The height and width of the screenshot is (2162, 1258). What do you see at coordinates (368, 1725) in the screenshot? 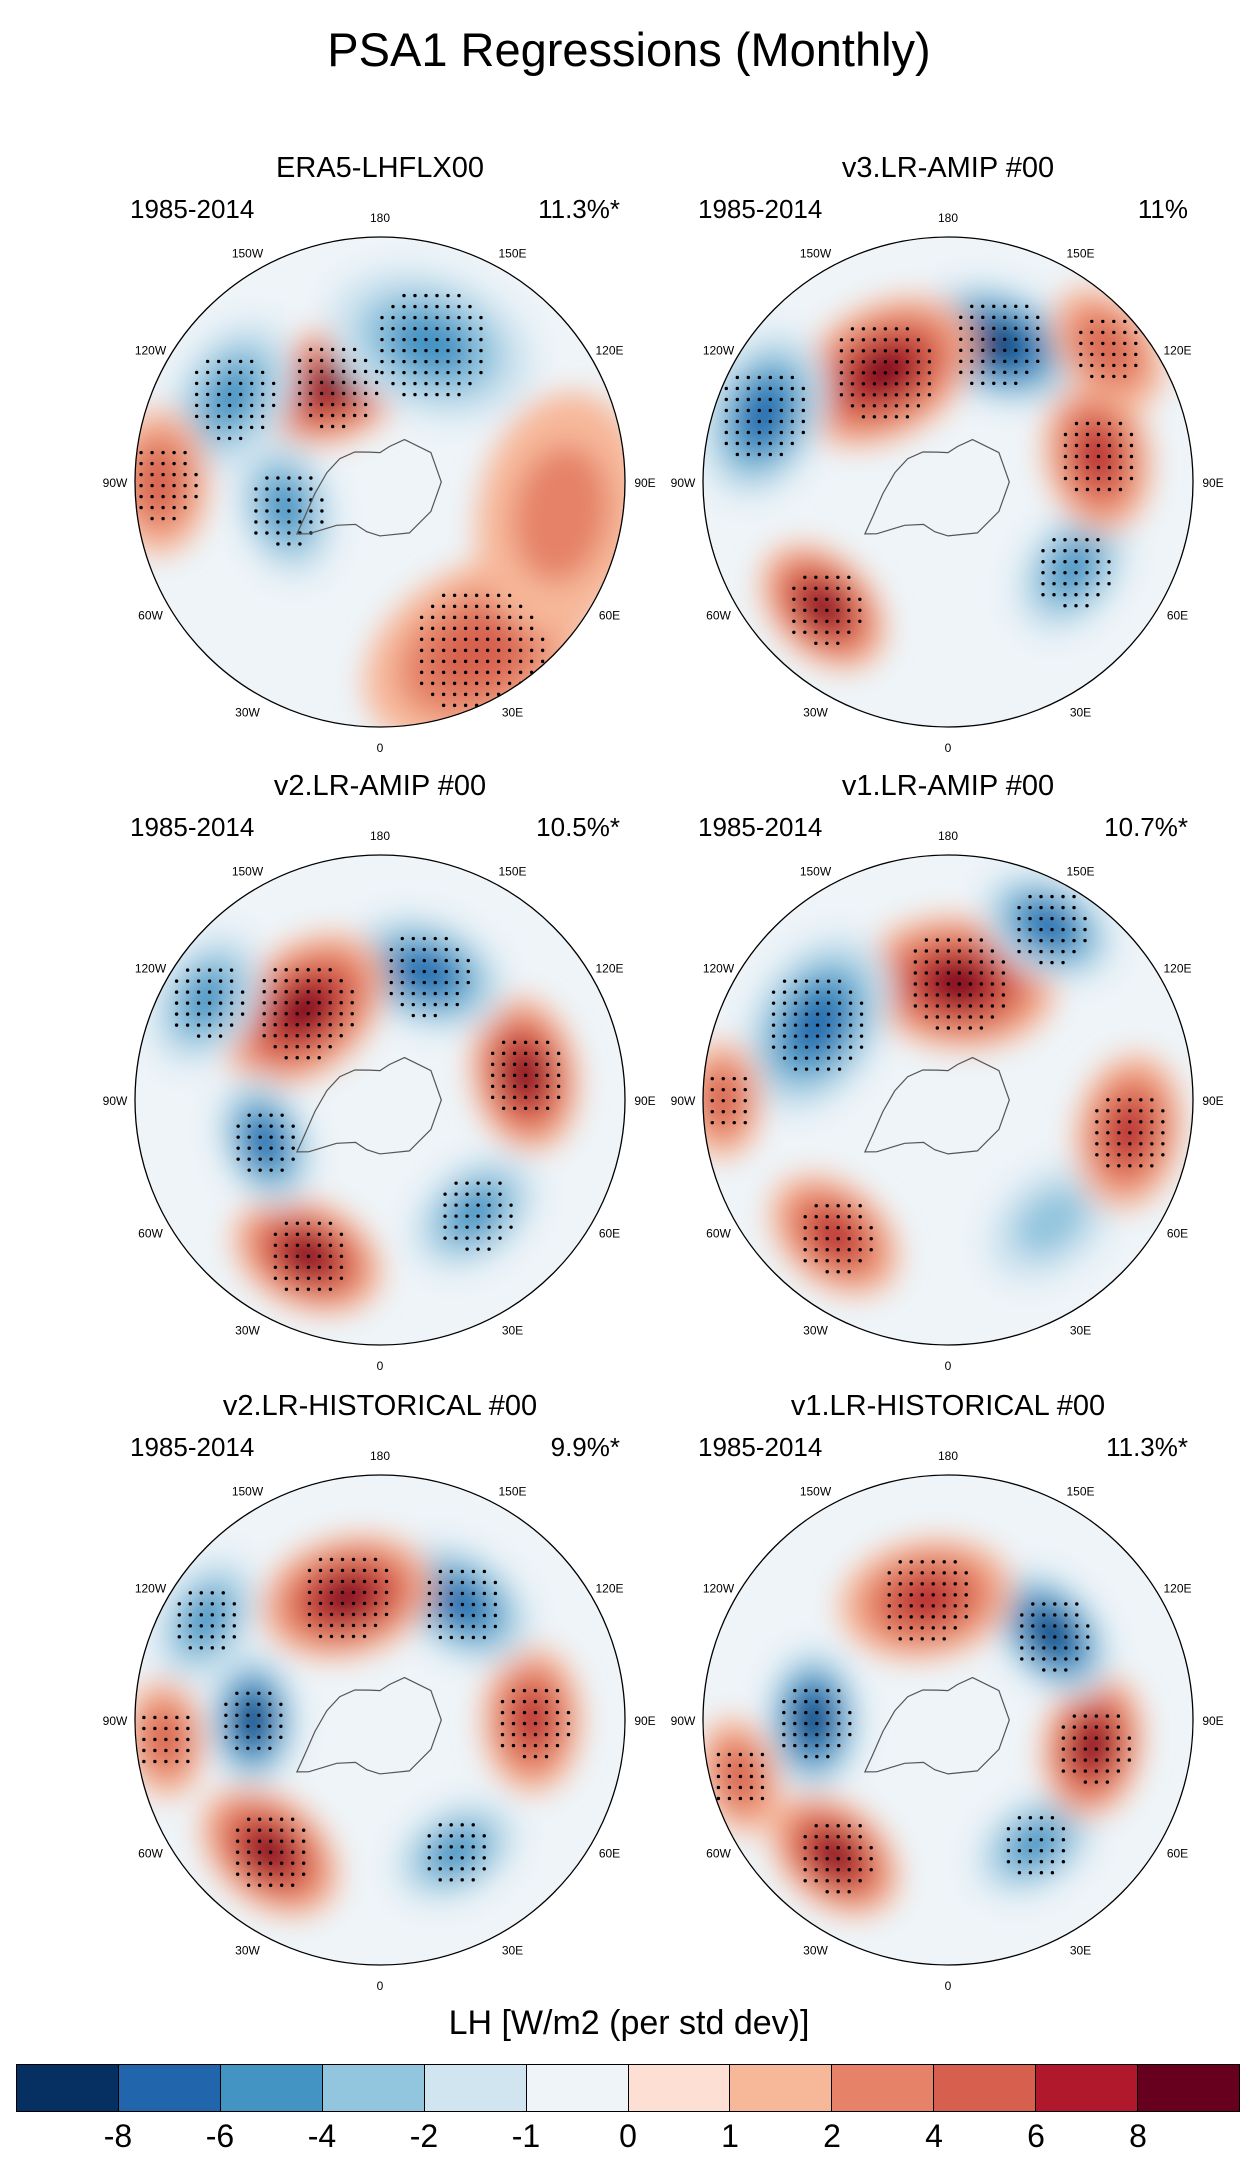
I see `antarctica-coastline` at bounding box center [368, 1725].